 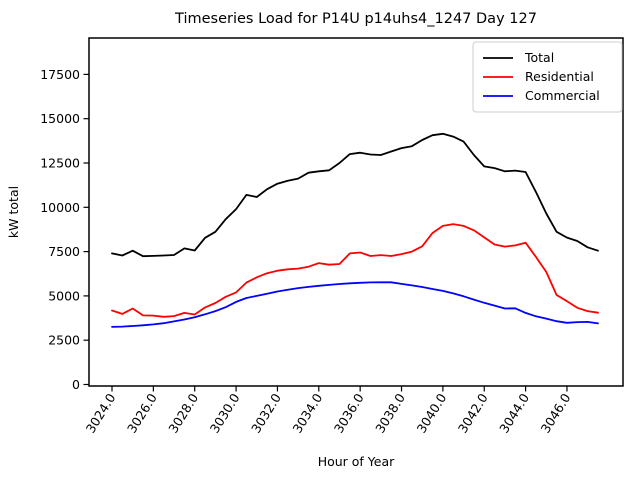 I want to click on y-tick-label: 17500, so click(x=60, y=74).